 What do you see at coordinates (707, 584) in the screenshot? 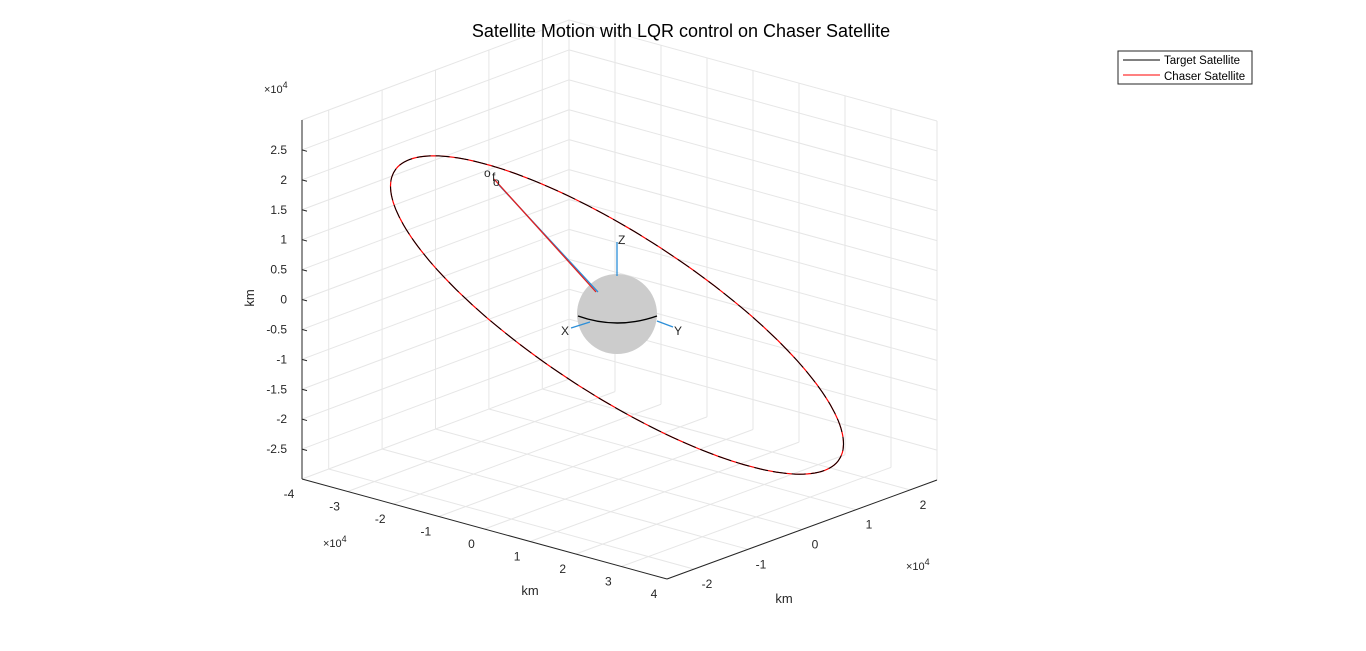
I see `y-tick-label: -2` at bounding box center [707, 584].